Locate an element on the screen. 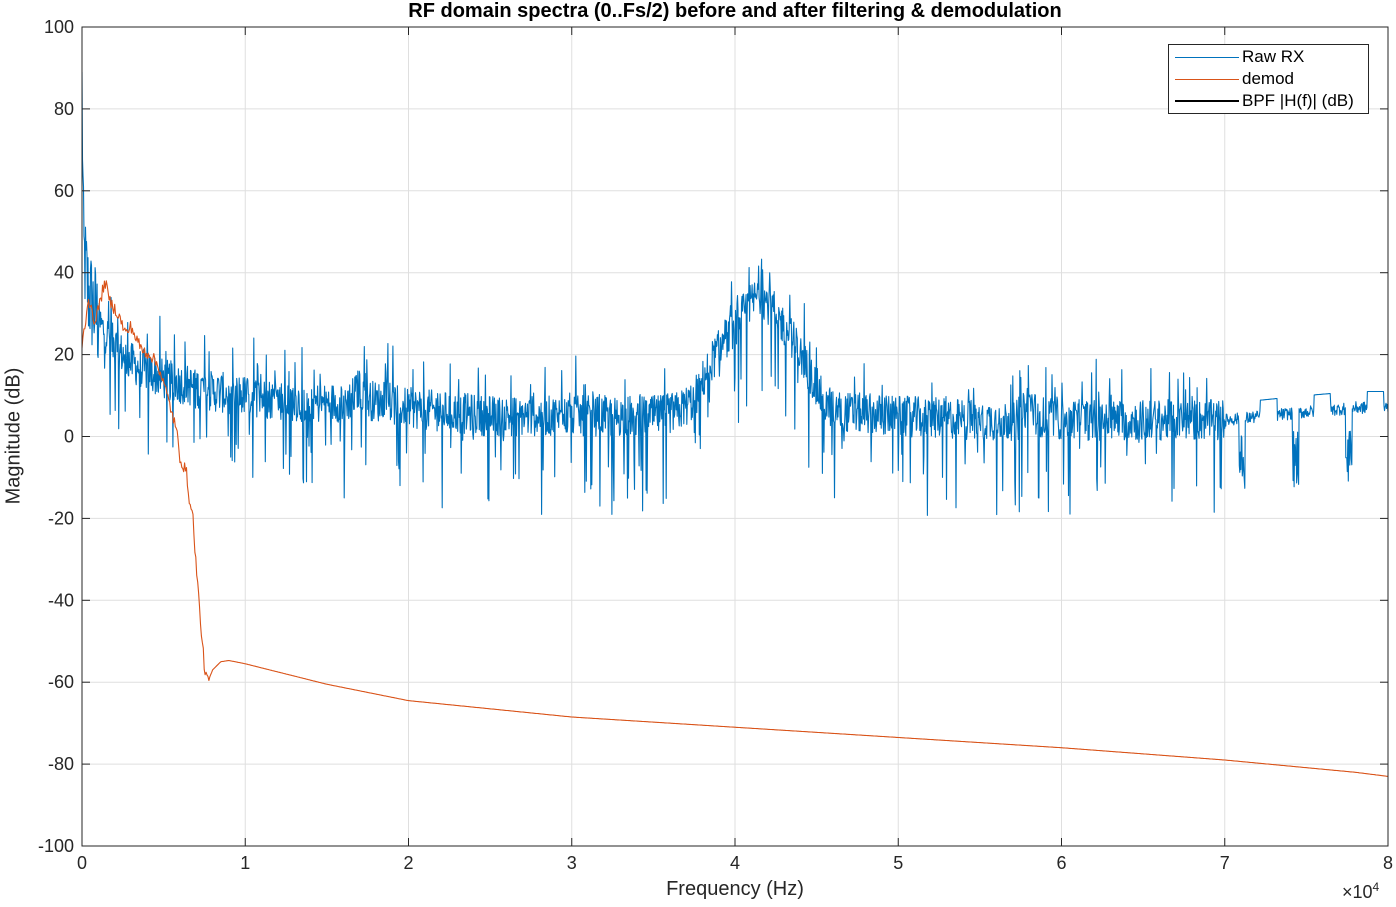  x-tick-label: 0 is located at coordinates (82, 863).